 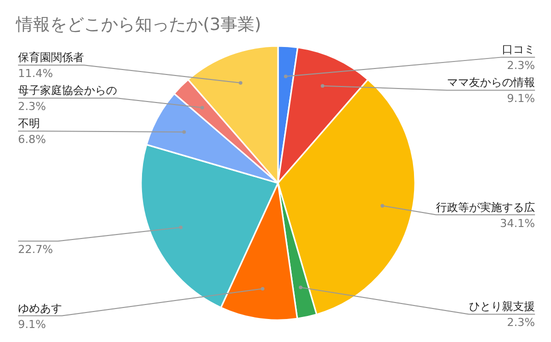 What do you see at coordinates (67, 91) in the screenshot?
I see `slice-label: 母子家庭協会からの` at bounding box center [67, 91].